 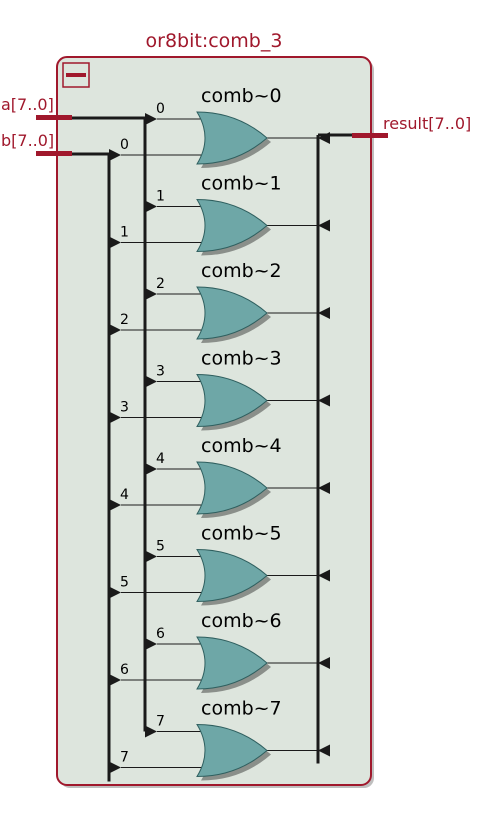 I want to click on gate-name-label: comb~3, so click(x=241, y=359).